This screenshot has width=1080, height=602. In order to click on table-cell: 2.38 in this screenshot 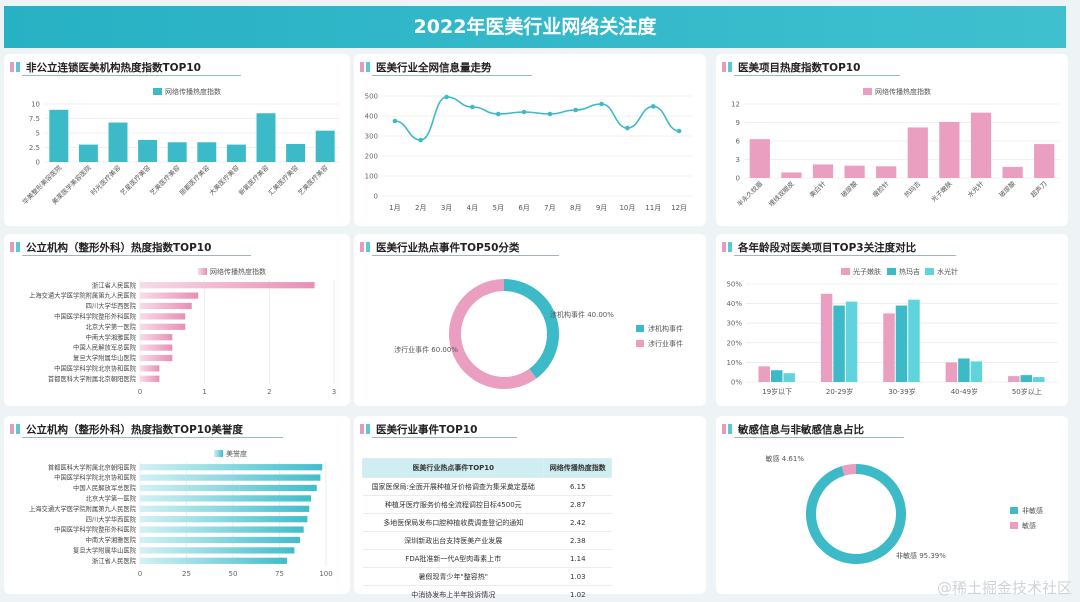, I will do `click(577, 540)`.